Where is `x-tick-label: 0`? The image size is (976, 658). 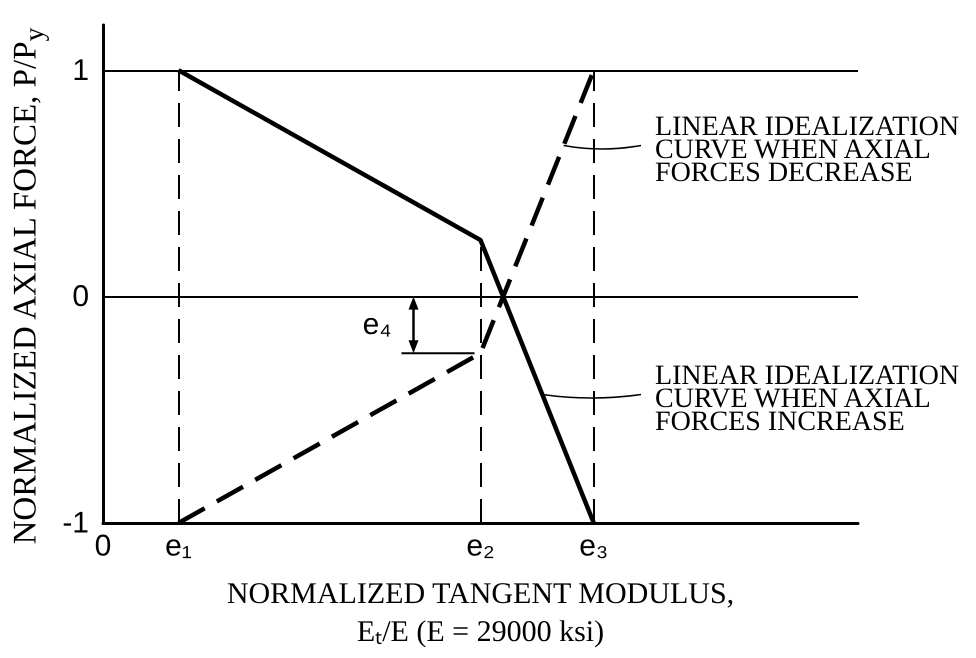 x-tick-label: 0 is located at coordinates (103, 546).